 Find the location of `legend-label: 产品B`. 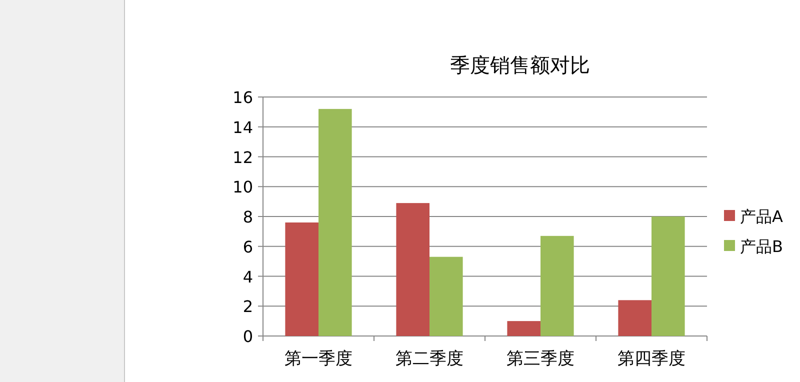

legend-label: 产品B is located at coordinates (761, 246).